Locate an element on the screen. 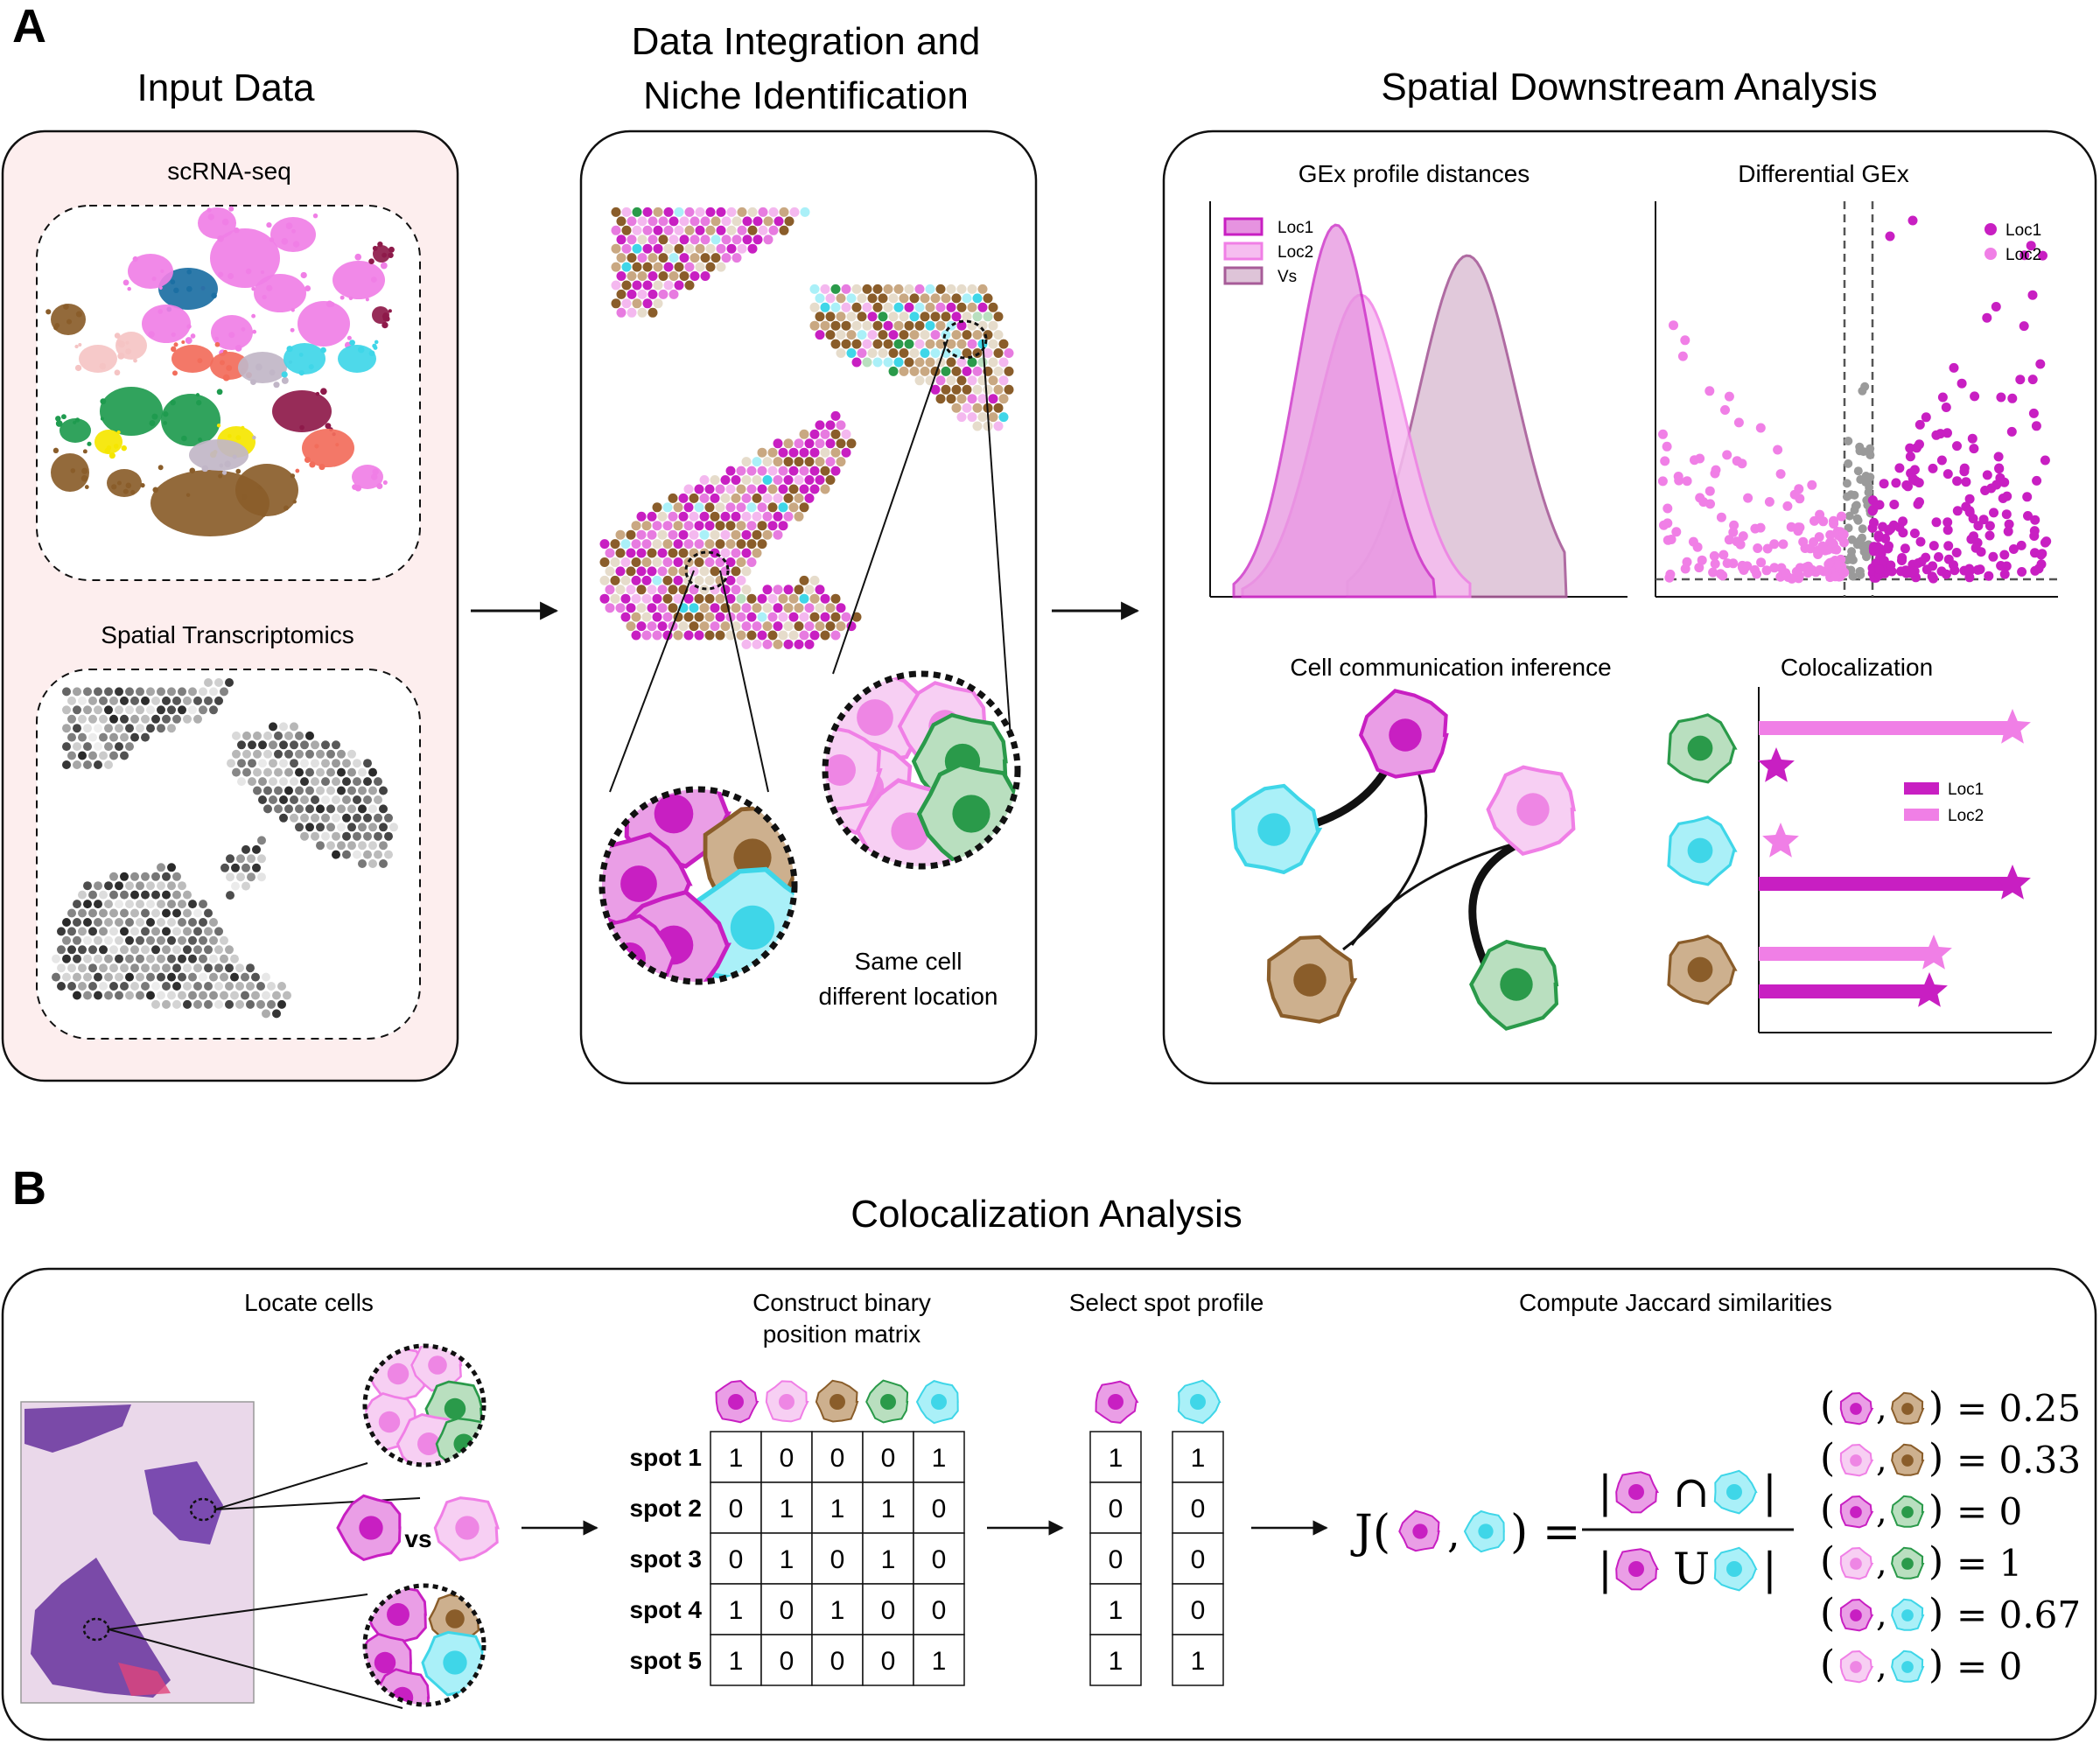 This screenshot has width=2100, height=1744. abs-bar: | is located at coordinates (1605, 1492).